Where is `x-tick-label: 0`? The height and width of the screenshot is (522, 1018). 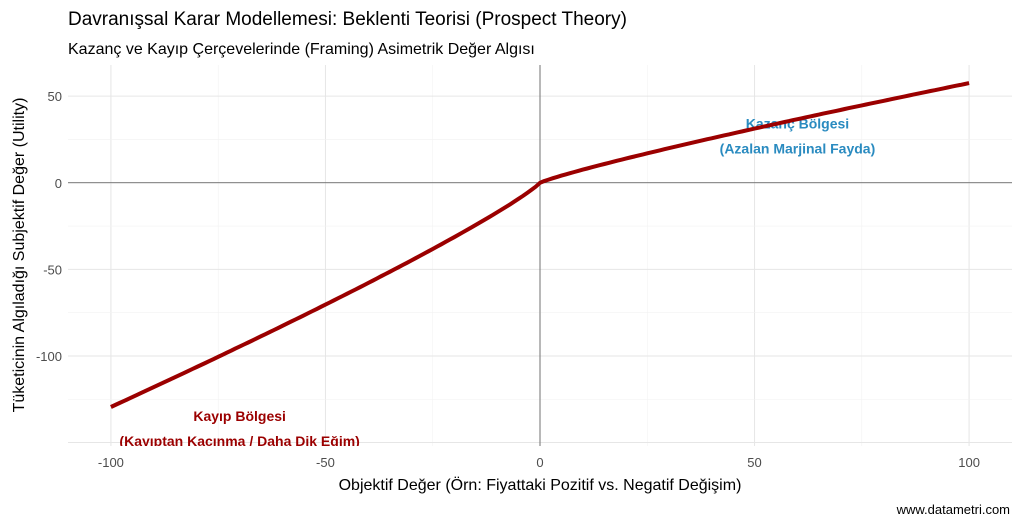 x-tick-label: 0 is located at coordinates (539, 462).